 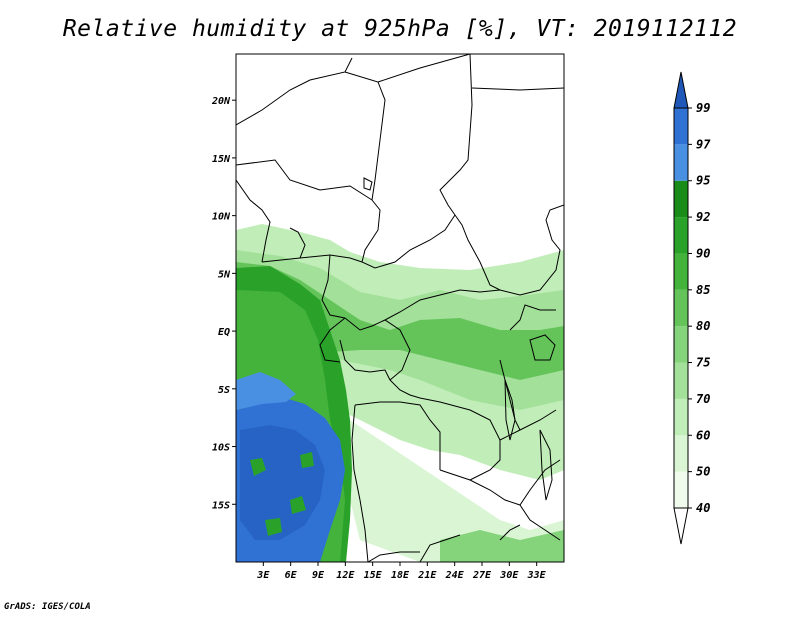 I want to click on colorbar-label: 70, so click(x=703, y=399).